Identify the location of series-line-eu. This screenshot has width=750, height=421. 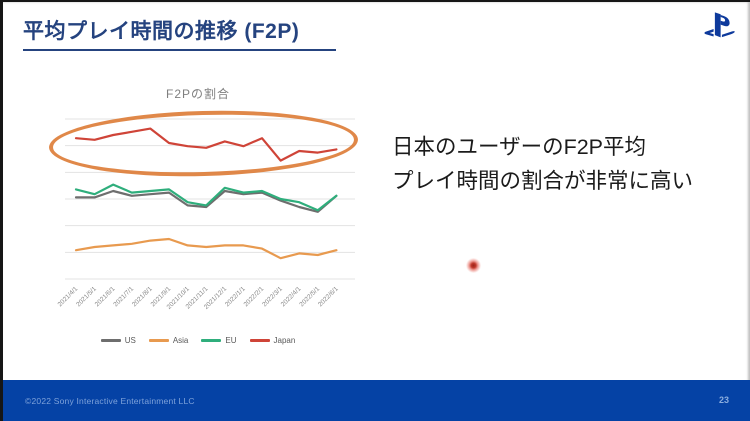
(206, 197).